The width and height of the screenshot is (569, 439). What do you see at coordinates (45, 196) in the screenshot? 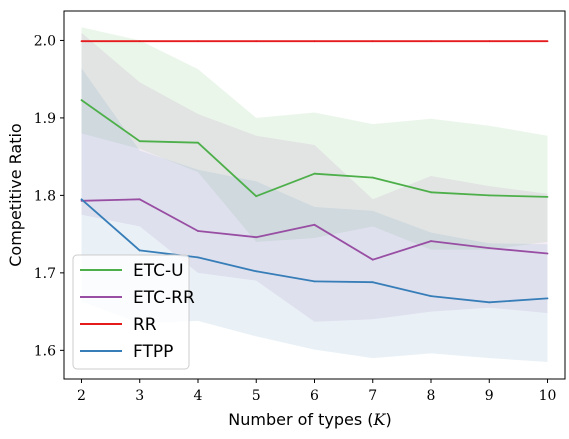
I see `y-tick-label: 1.8` at bounding box center [45, 196].